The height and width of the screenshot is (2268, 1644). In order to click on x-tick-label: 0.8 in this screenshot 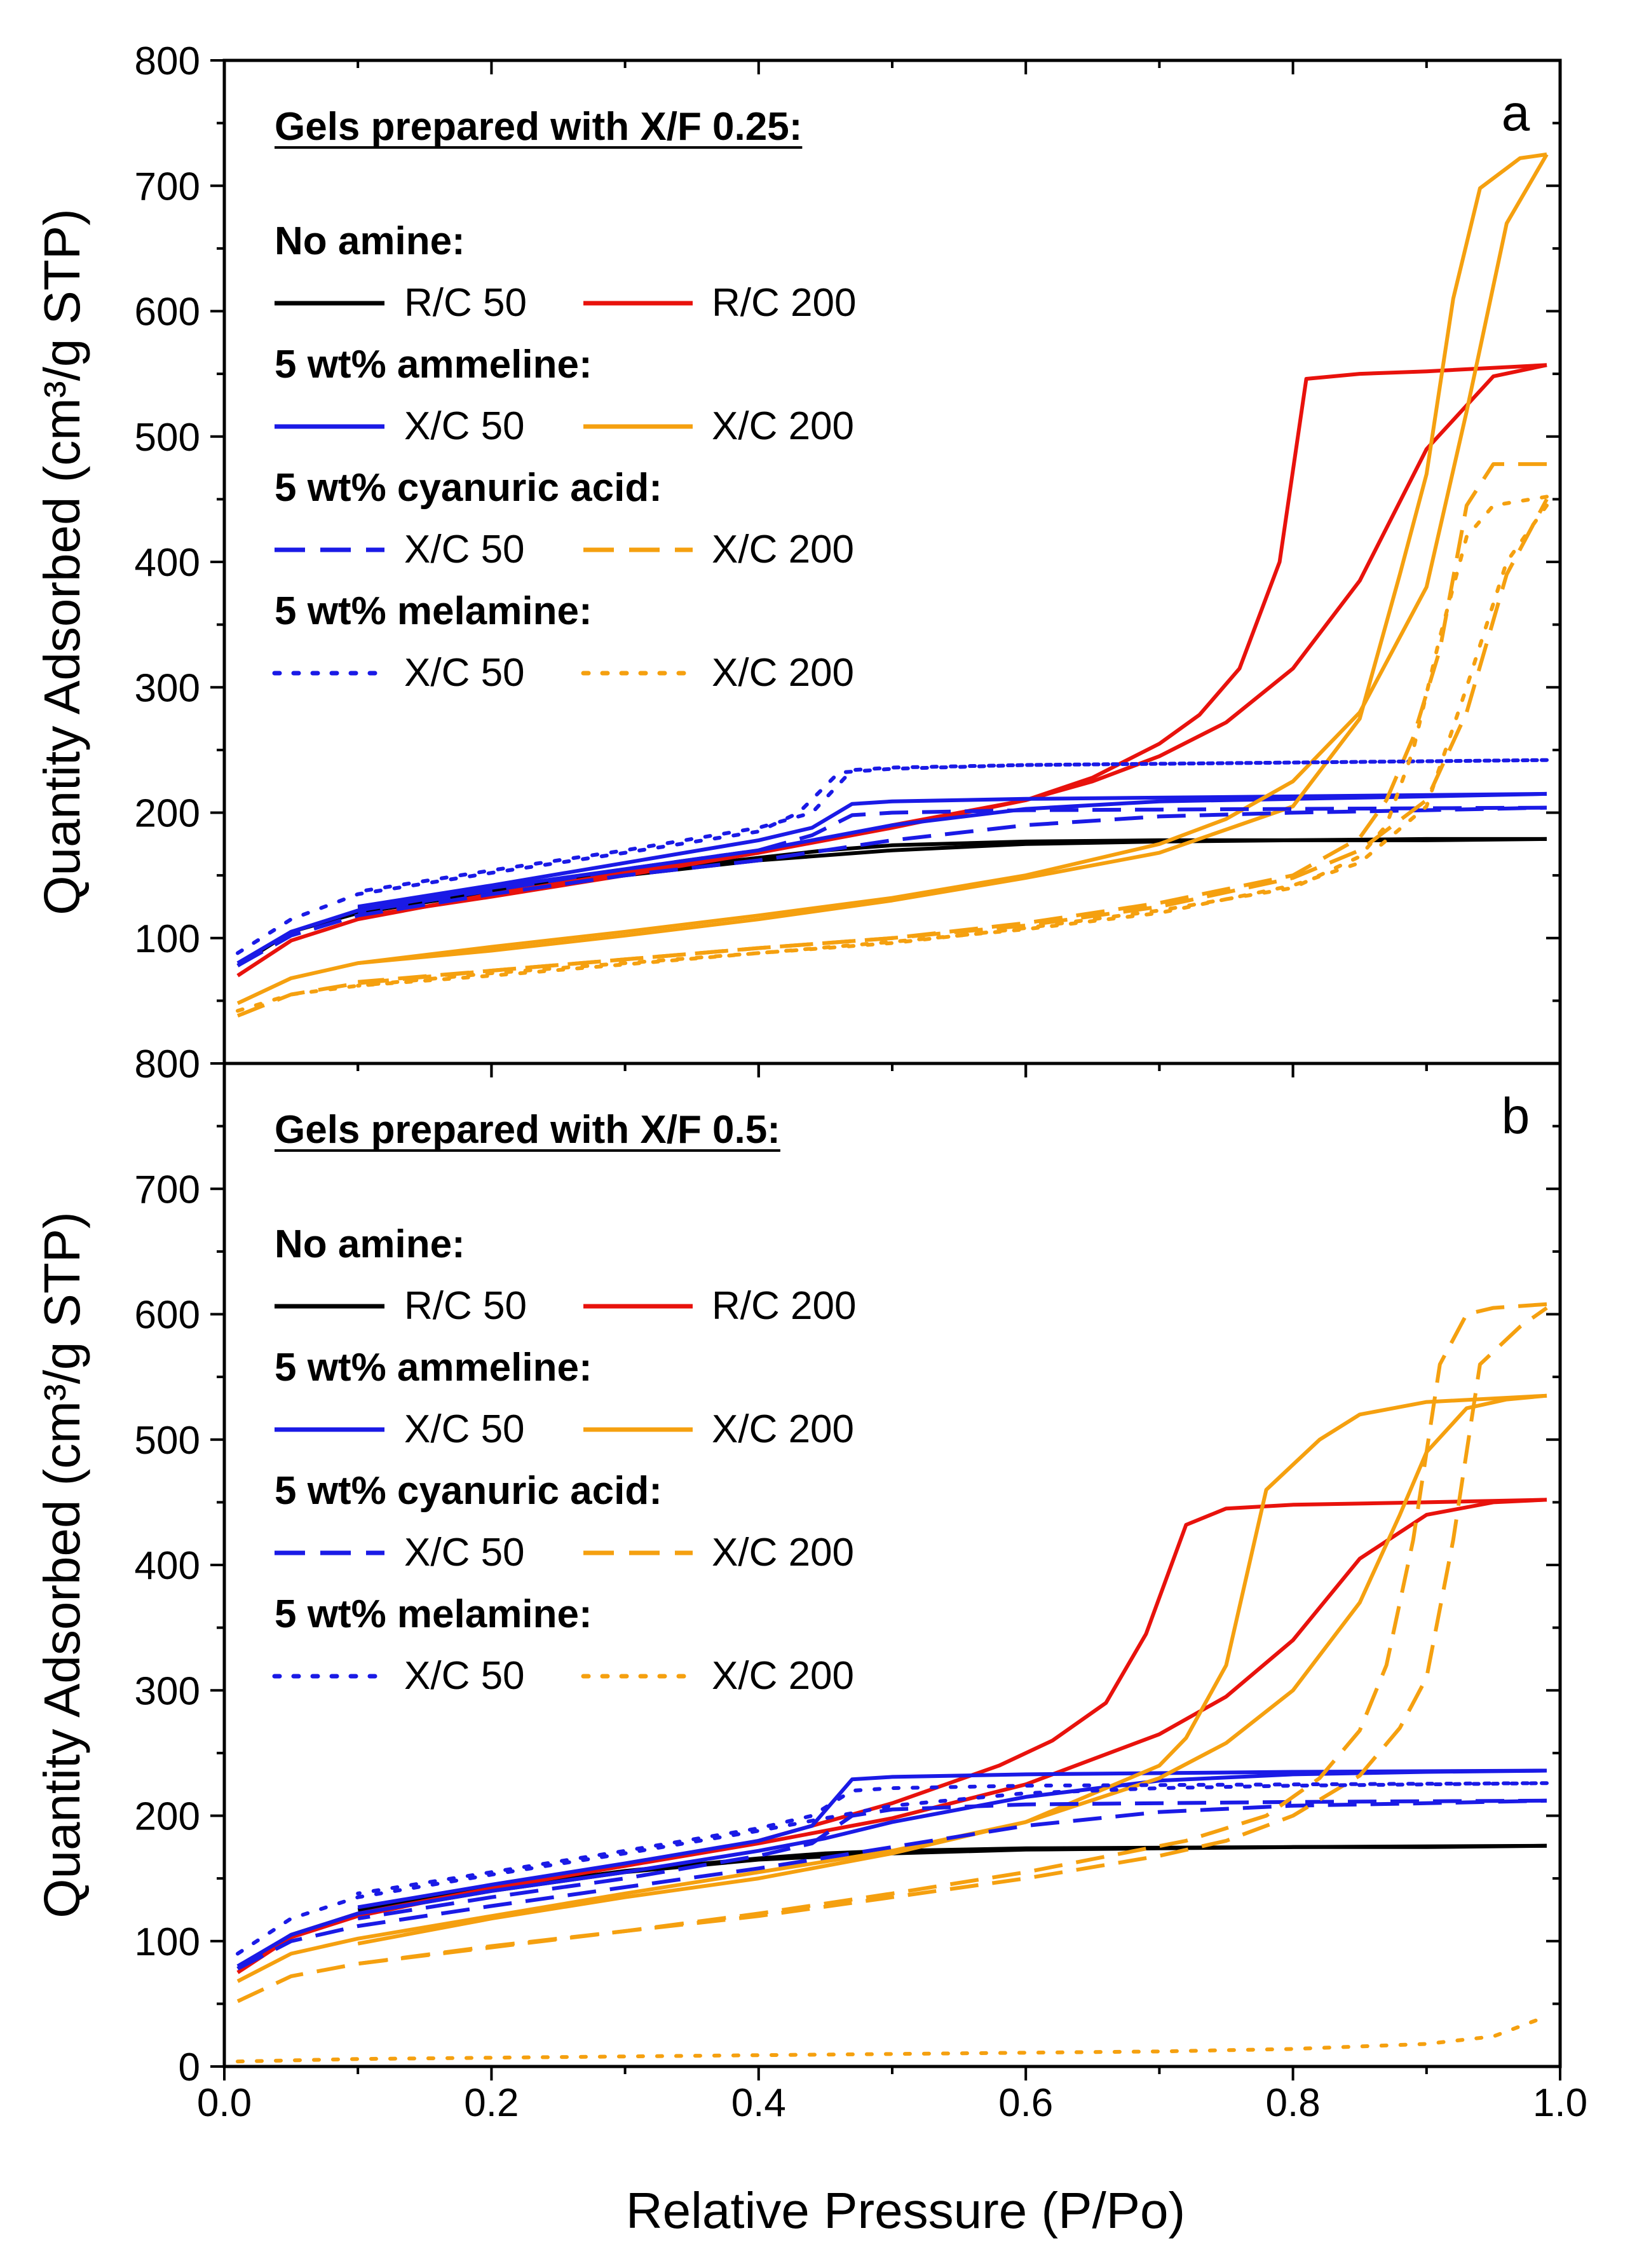, I will do `click(1292, 2103)`.